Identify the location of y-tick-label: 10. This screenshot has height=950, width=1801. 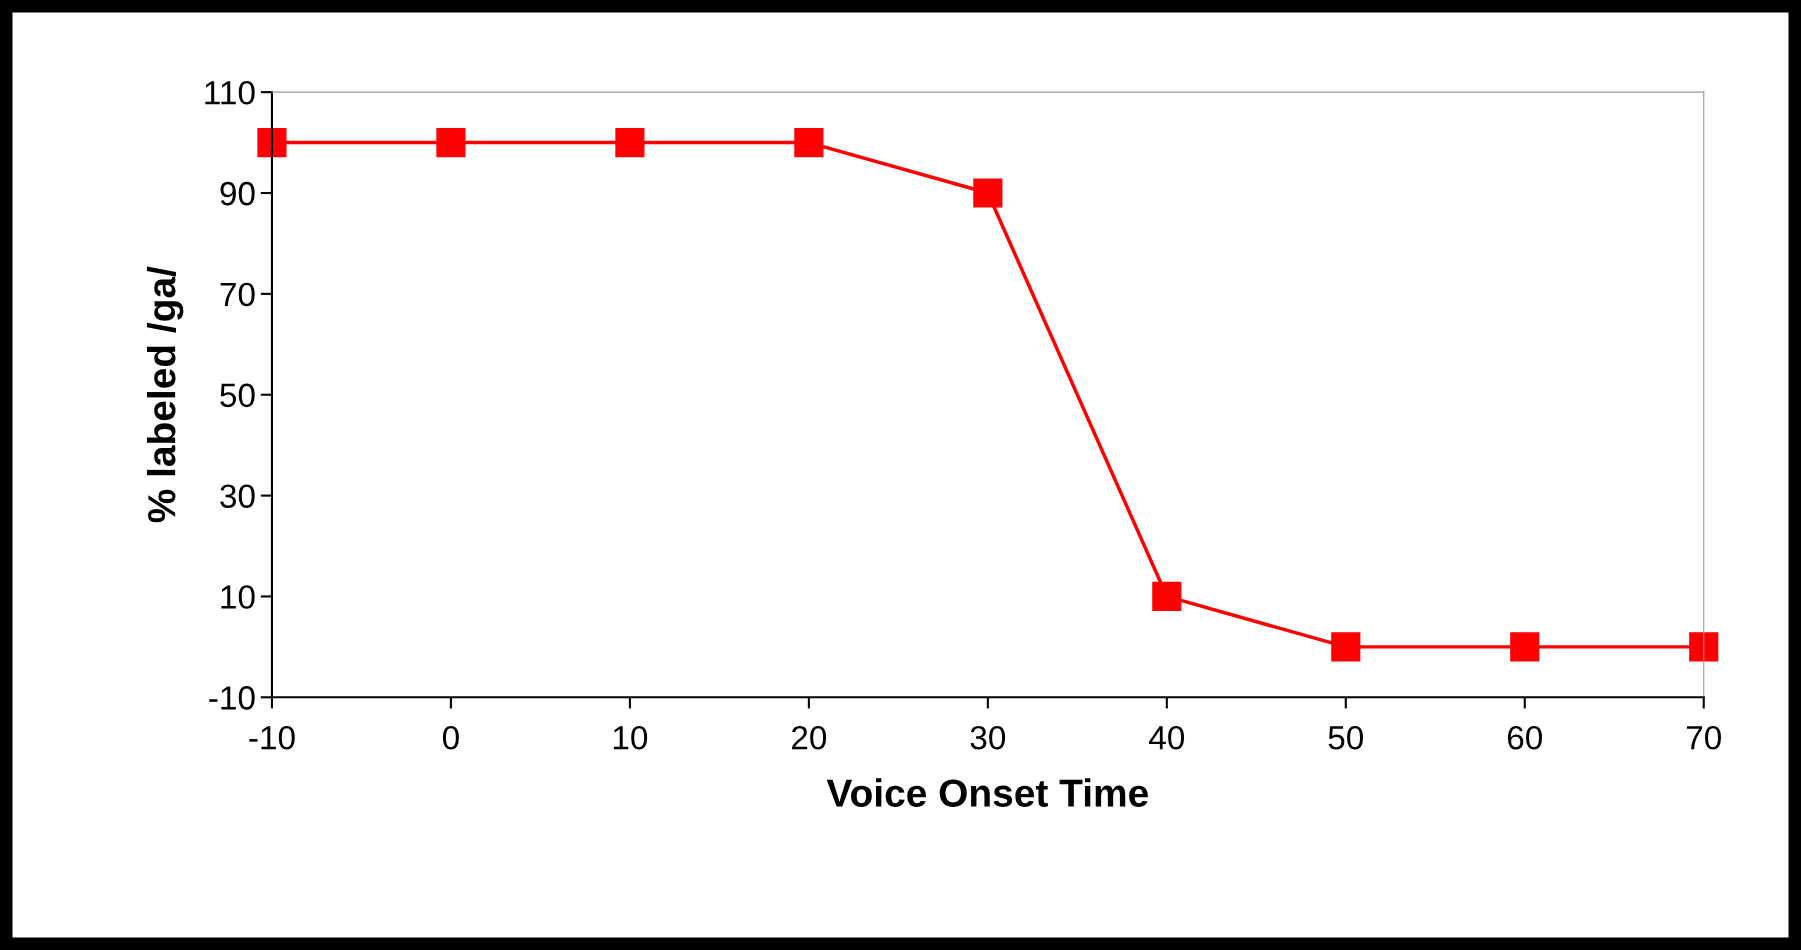
(238, 597).